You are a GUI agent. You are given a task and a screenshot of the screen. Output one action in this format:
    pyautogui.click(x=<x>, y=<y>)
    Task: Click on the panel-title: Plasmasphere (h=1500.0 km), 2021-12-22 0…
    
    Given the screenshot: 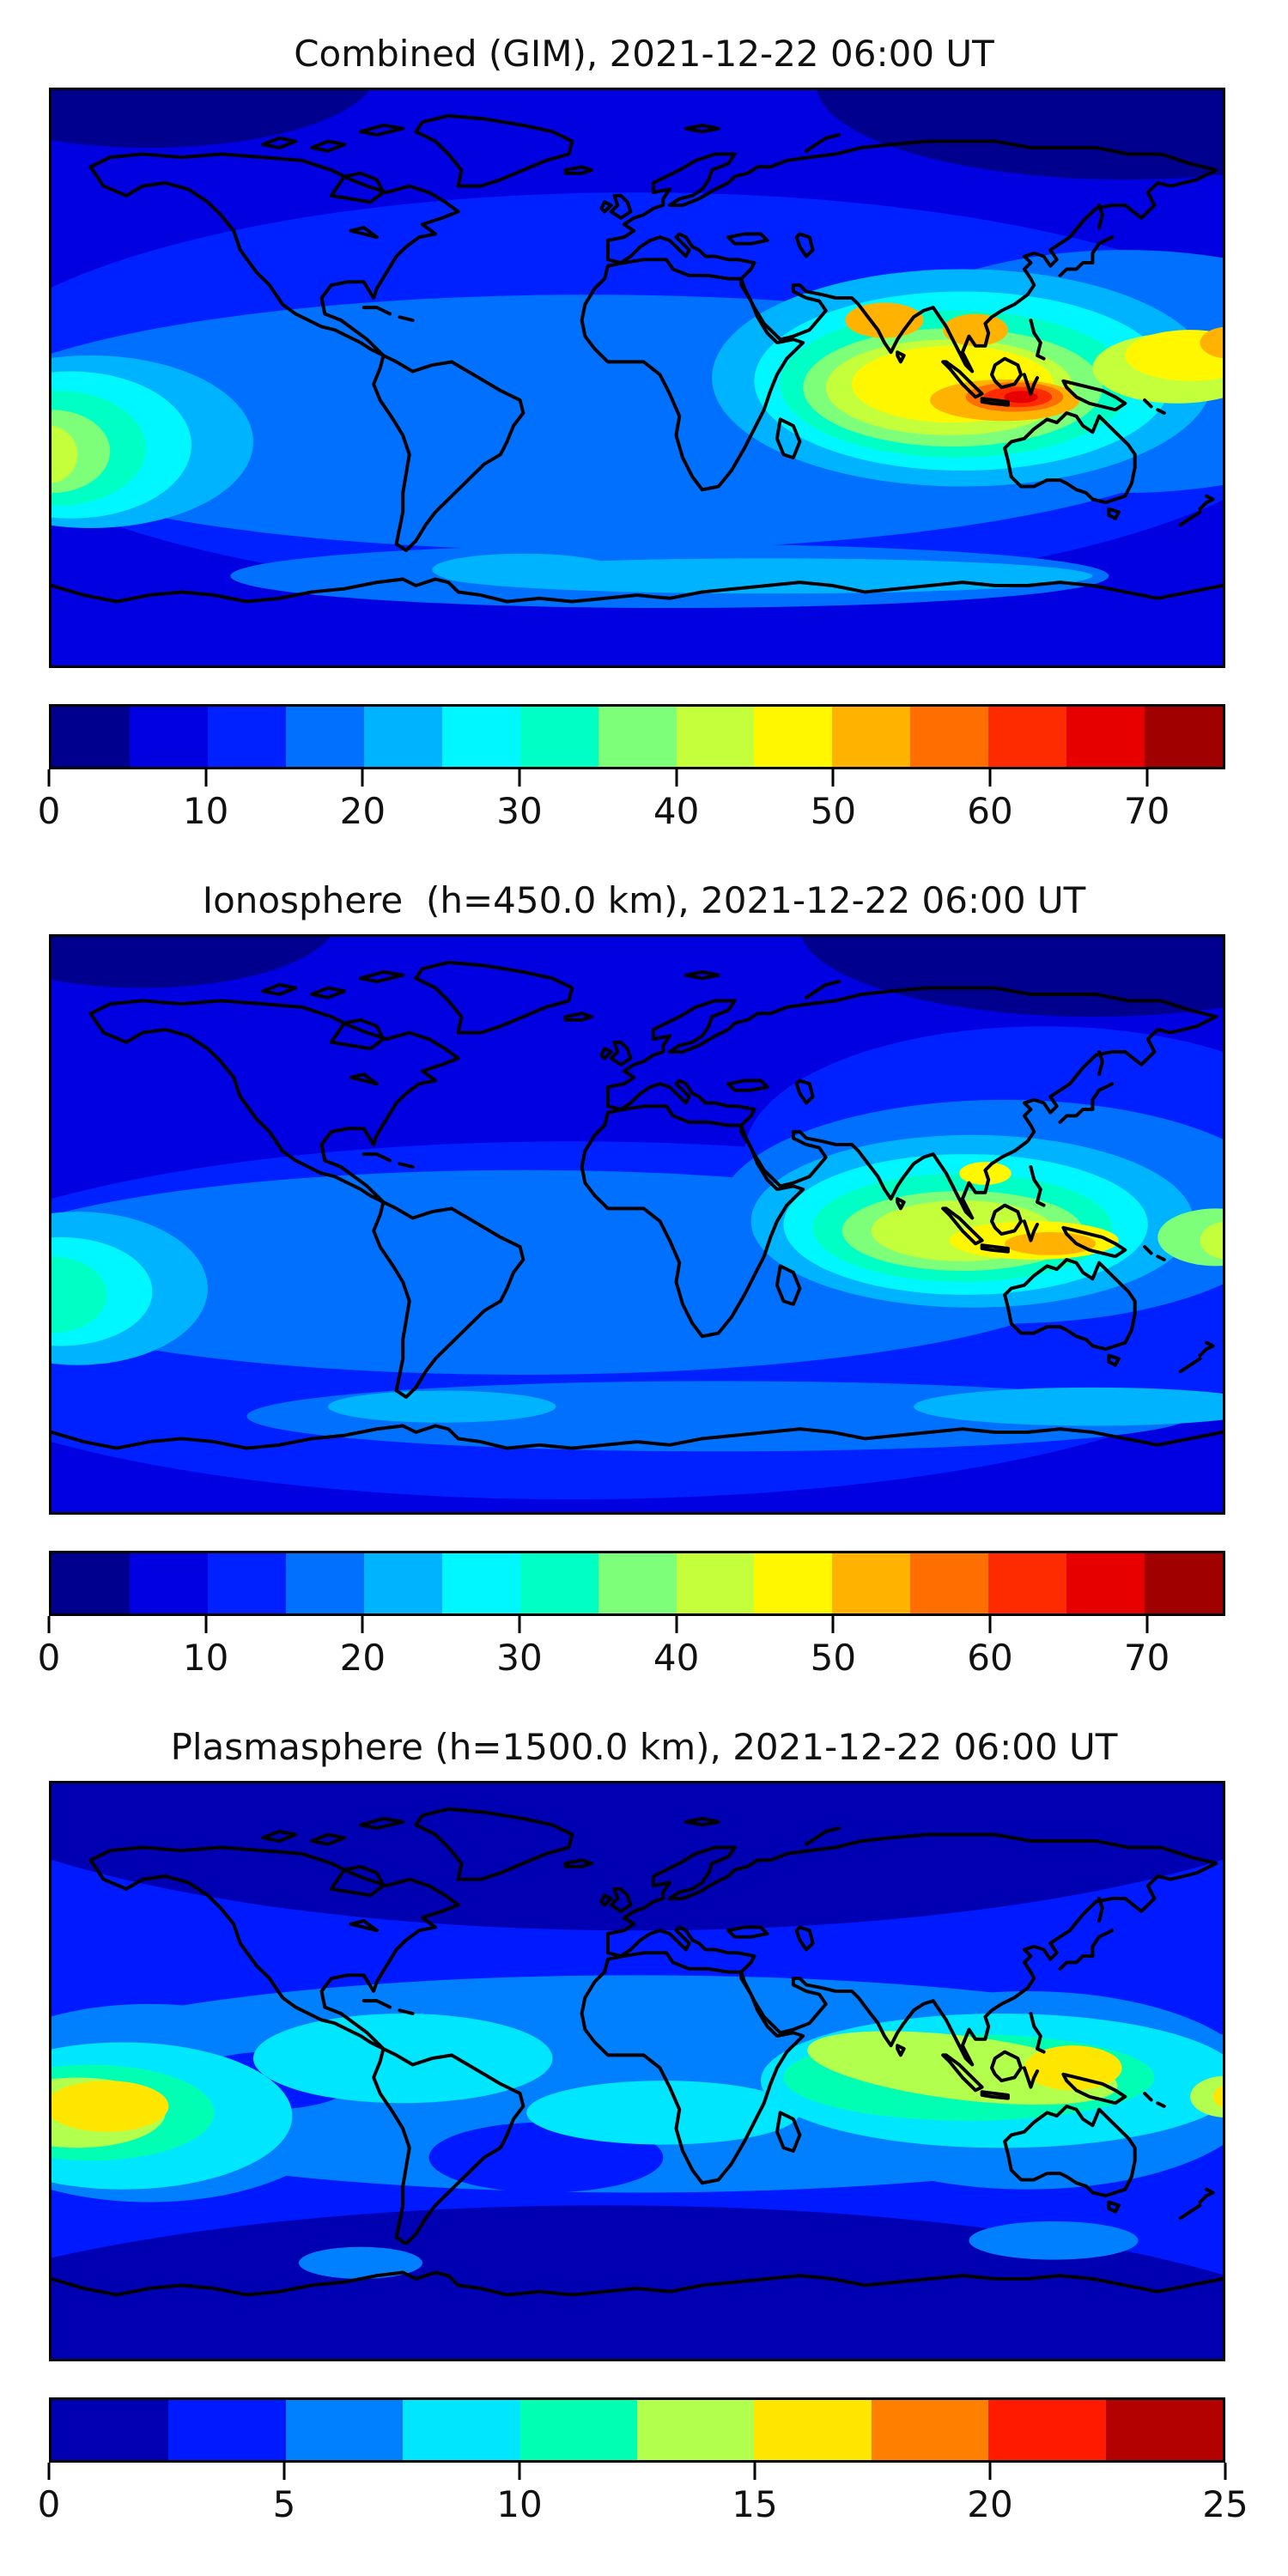 What is the action you would take?
    pyautogui.click(x=644, y=1747)
    